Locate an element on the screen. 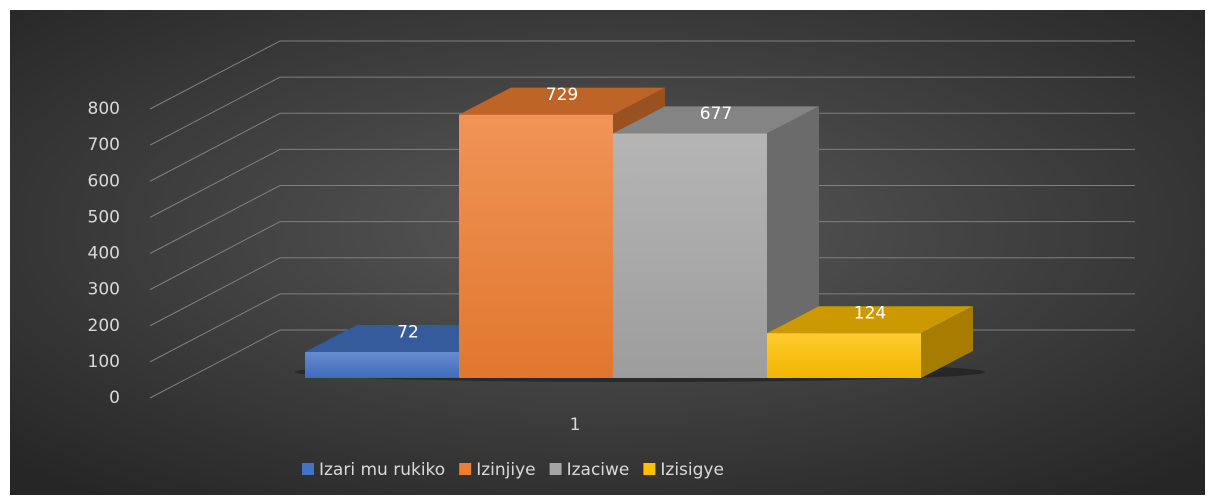 The width and height of the screenshot is (1215, 502). legend-label: Izinjiye is located at coordinates (505, 470).